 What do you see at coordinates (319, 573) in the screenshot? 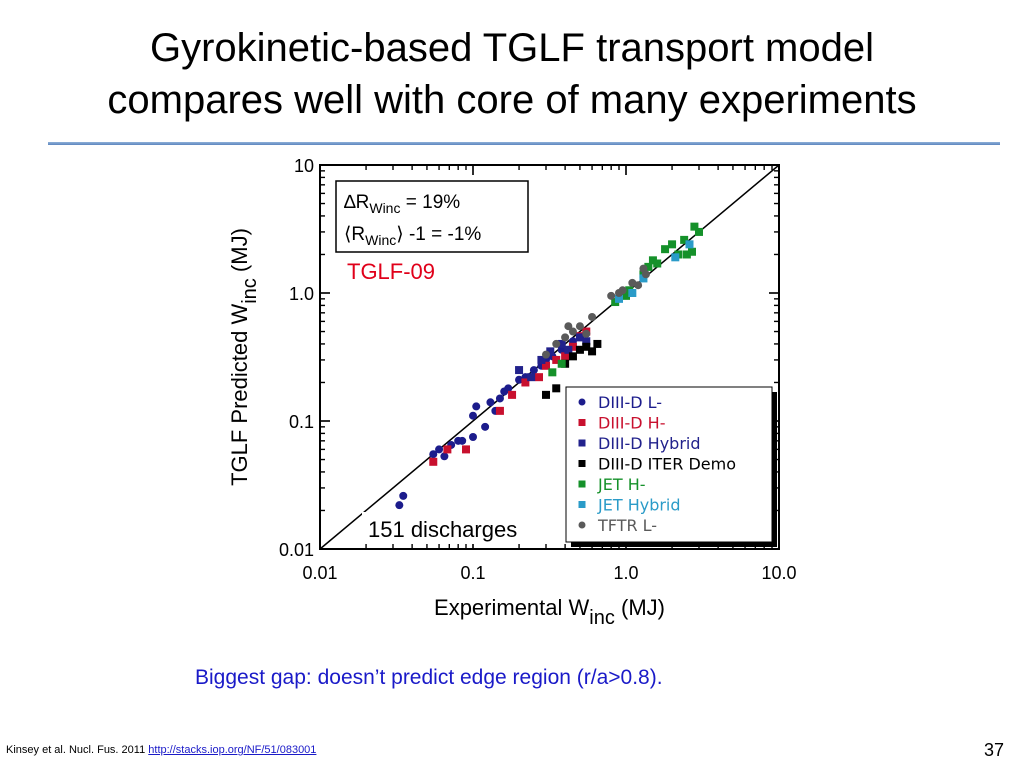
I see `x-tick-label: 0.01` at bounding box center [319, 573].